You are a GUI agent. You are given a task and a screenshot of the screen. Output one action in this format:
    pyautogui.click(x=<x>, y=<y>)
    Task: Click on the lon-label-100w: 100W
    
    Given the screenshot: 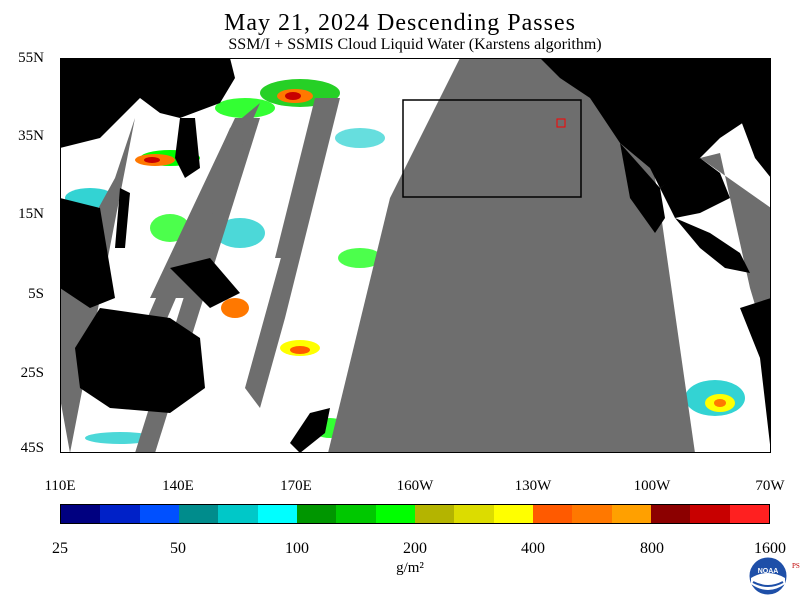 What is the action you would take?
    pyautogui.click(x=652, y=486)
    